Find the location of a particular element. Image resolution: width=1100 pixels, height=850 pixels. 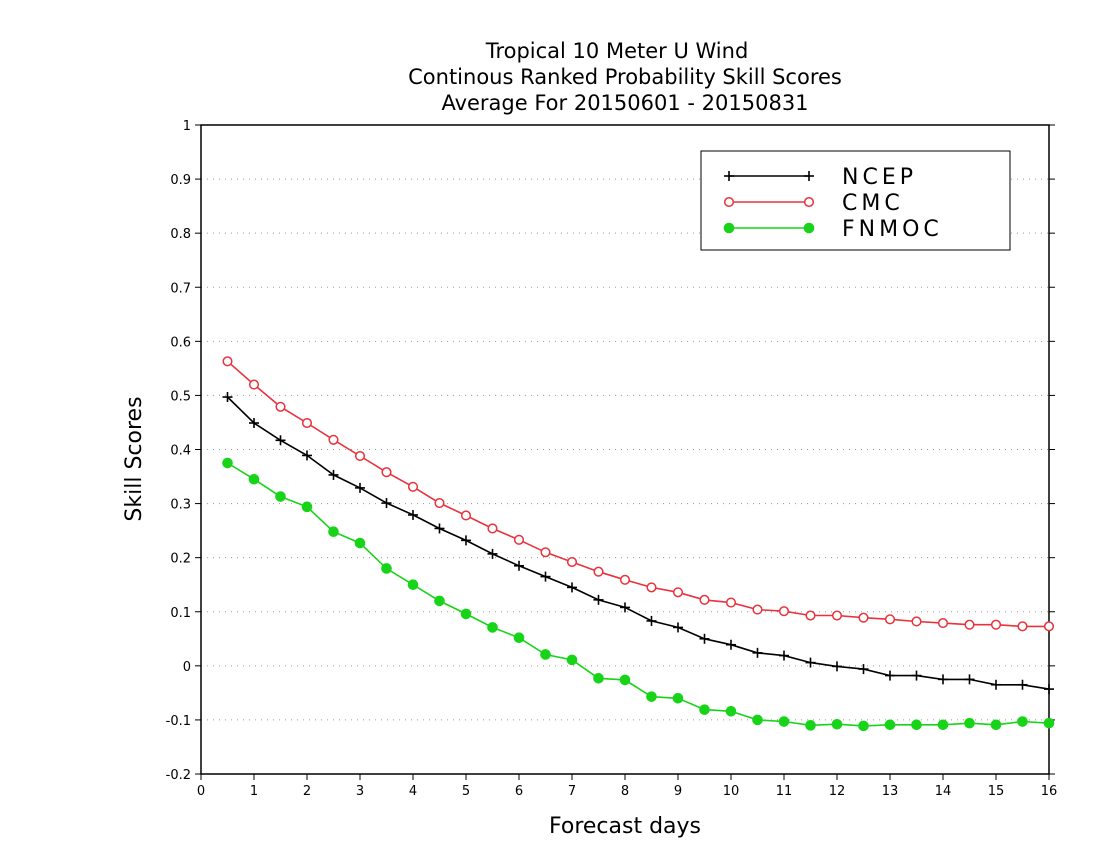

legend-entry-ncep: NCEP is located at coordinates (820, 177).